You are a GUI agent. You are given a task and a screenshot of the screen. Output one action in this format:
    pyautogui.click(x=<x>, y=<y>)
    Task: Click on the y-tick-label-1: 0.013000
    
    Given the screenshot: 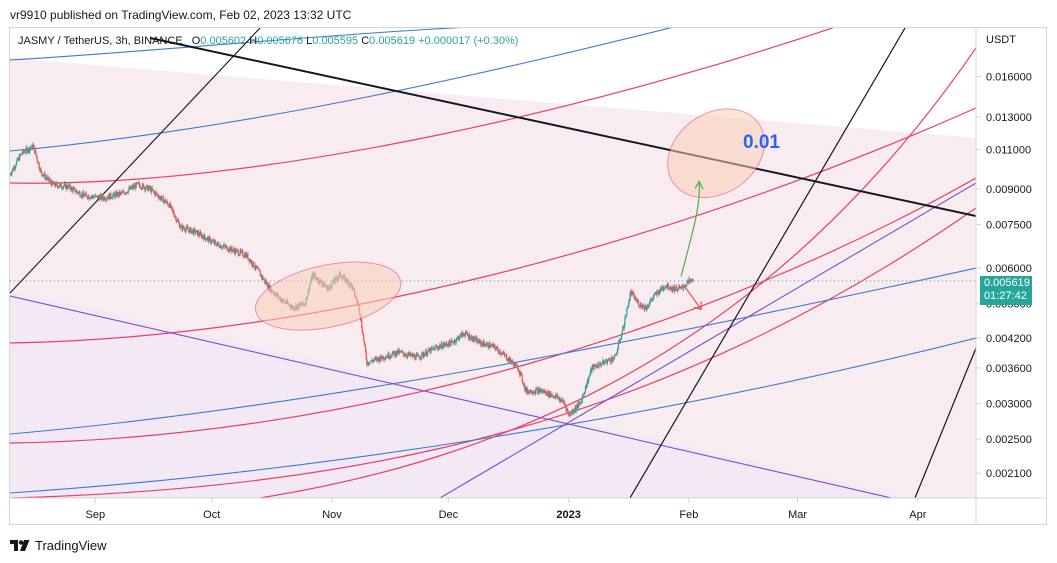 What is the action you would take?
    pyautogui.click(x=1009, y=118)
    